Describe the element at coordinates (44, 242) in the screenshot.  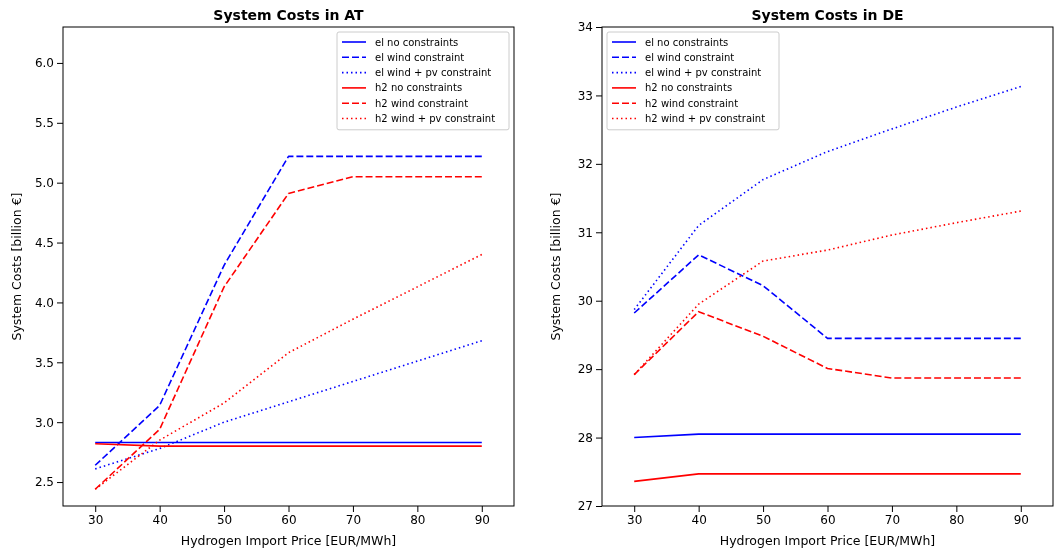
I see `y-tick-label: 4.5` at that location.